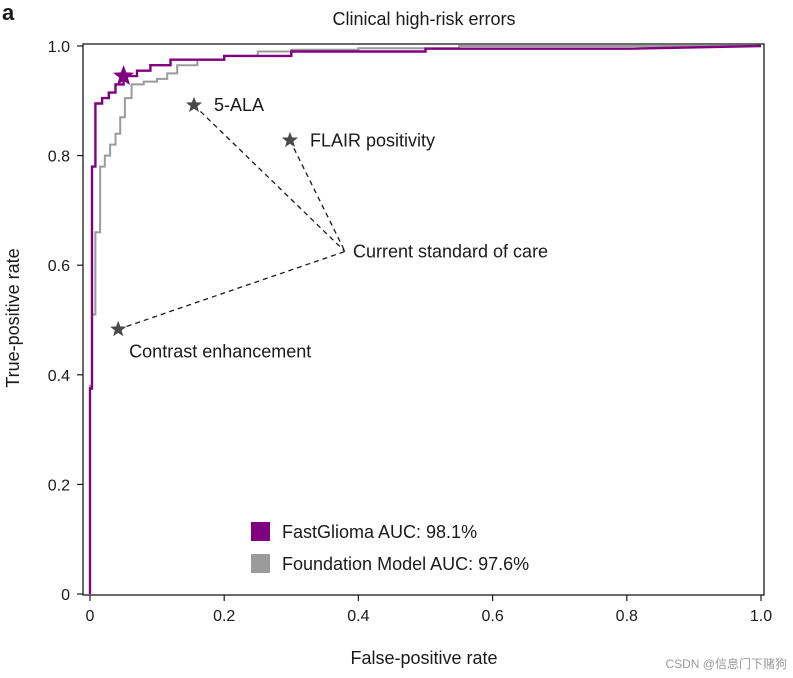 The image size is (793, 678). I want to click on y-tick-label: 0.2, so click(59, 485).